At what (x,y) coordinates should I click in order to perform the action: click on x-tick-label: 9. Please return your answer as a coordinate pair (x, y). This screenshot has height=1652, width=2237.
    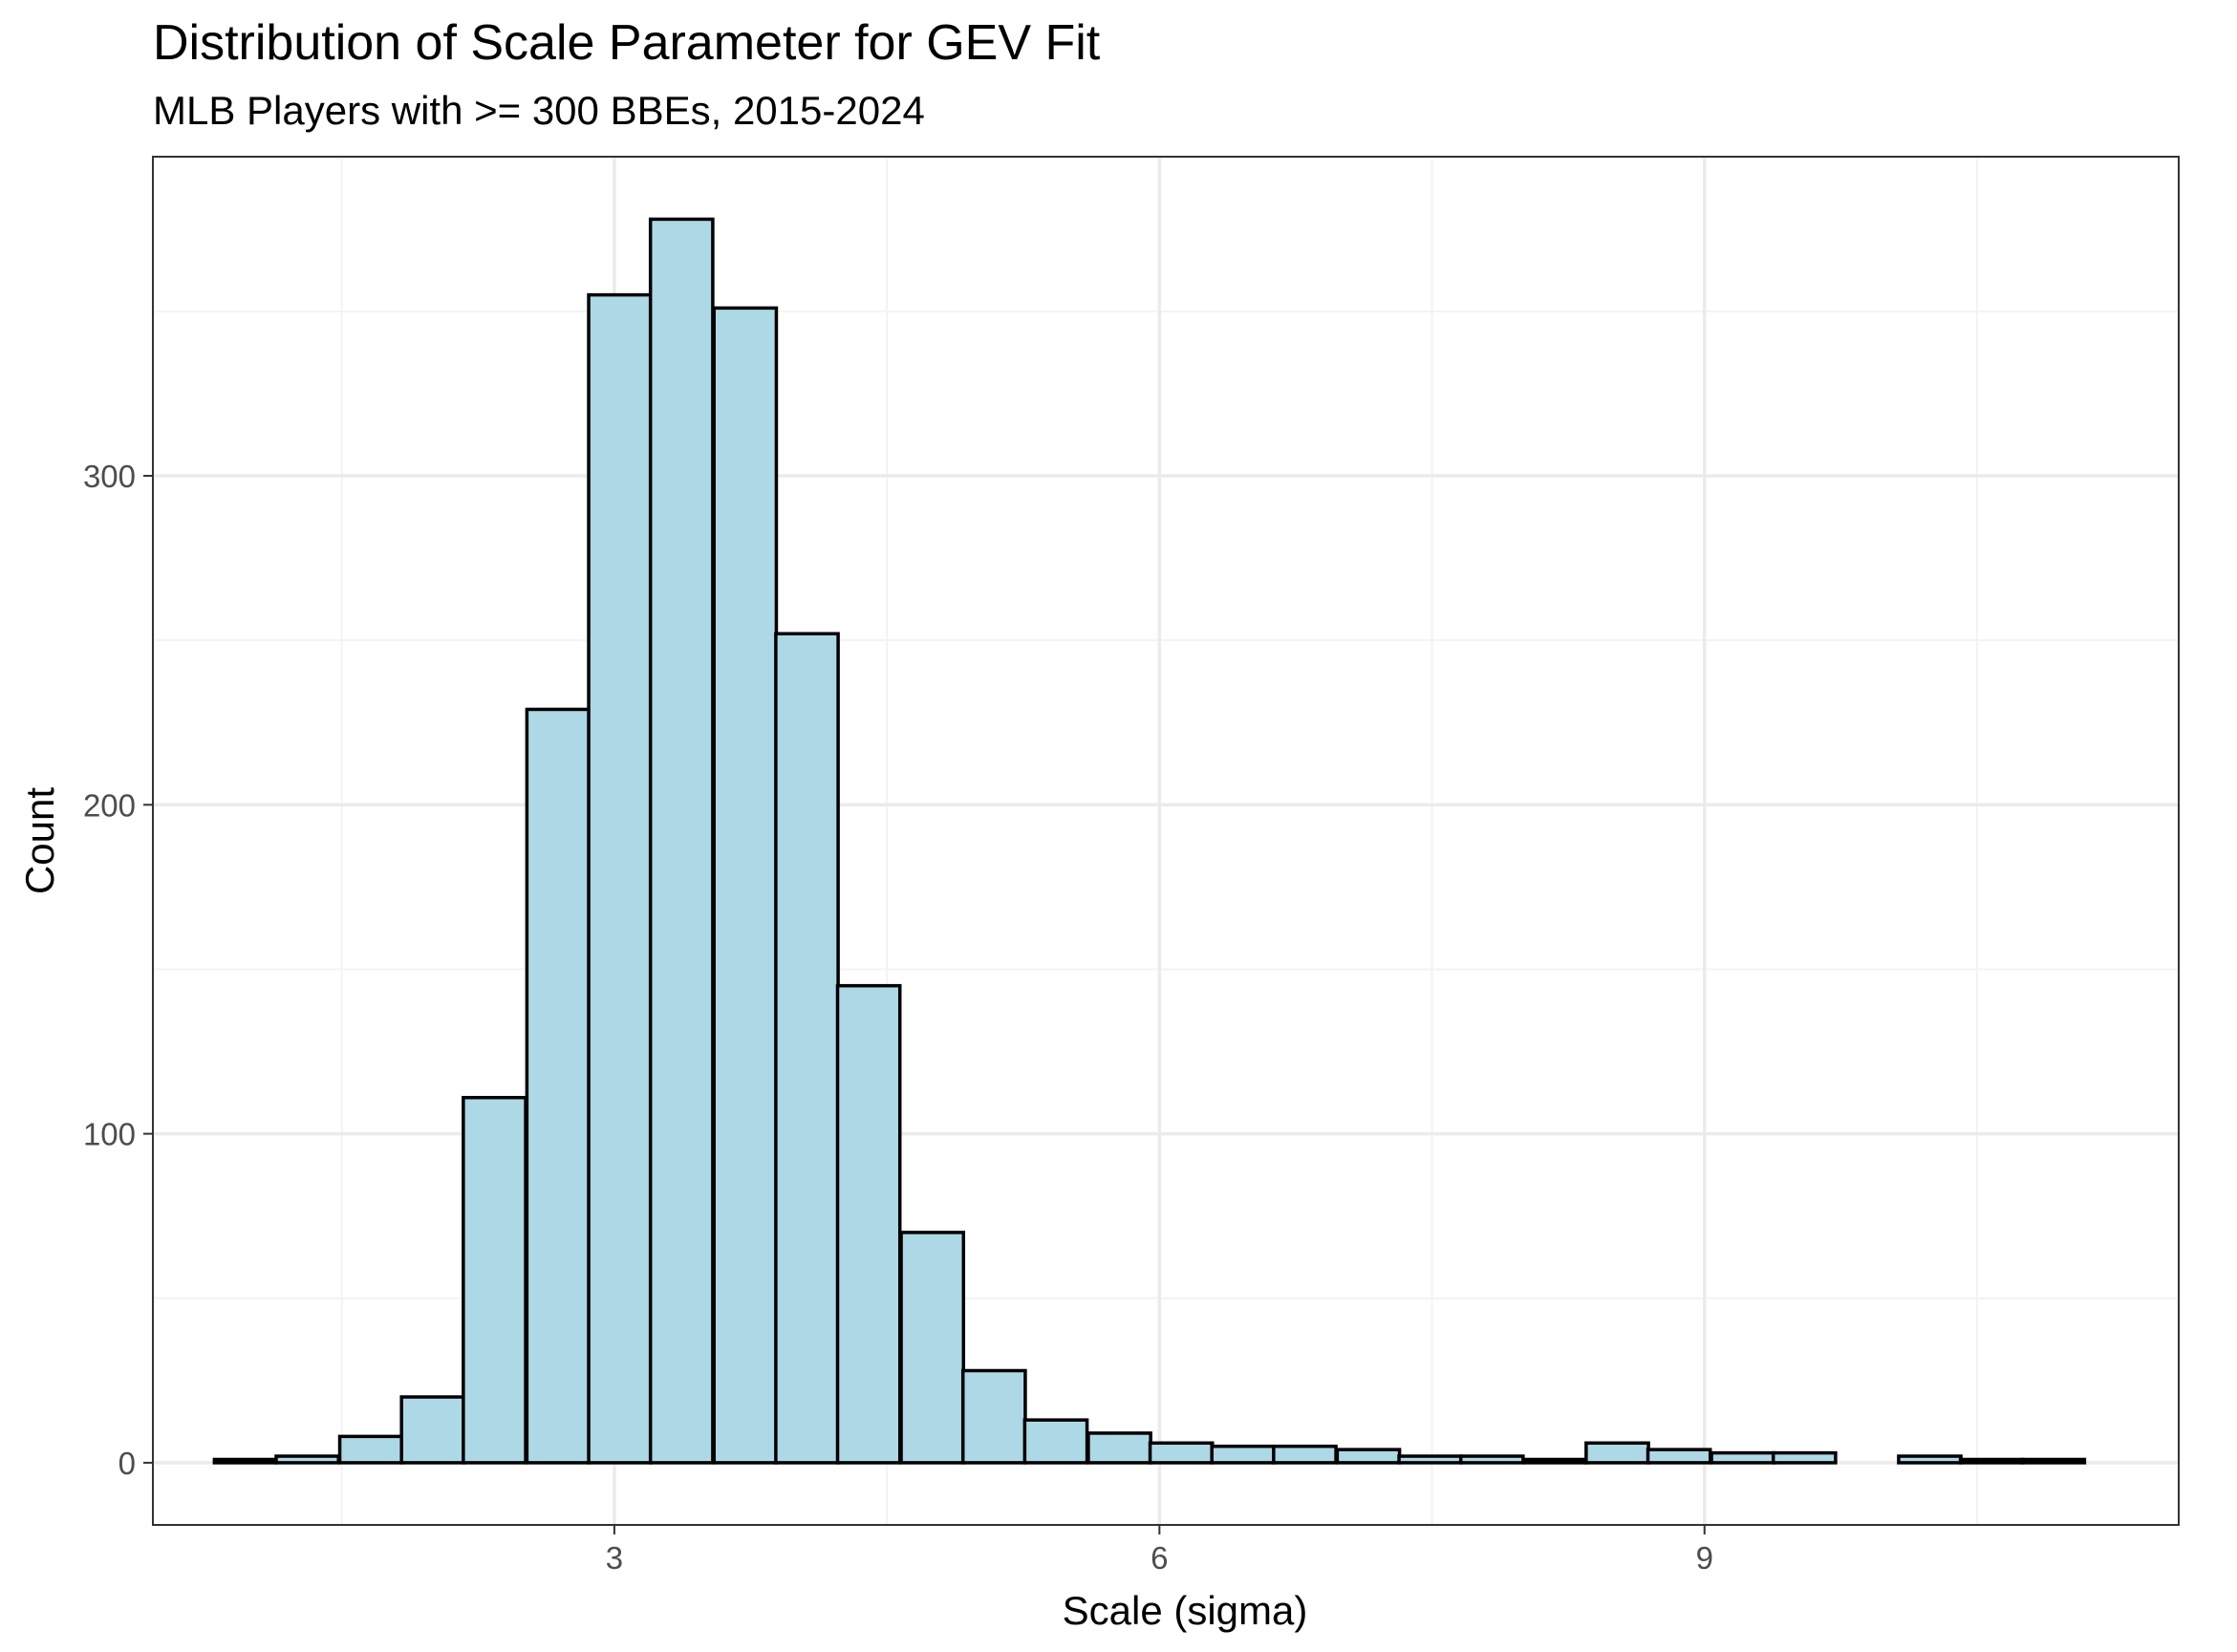
    Looking at the image, I should click on (1704, 1558).